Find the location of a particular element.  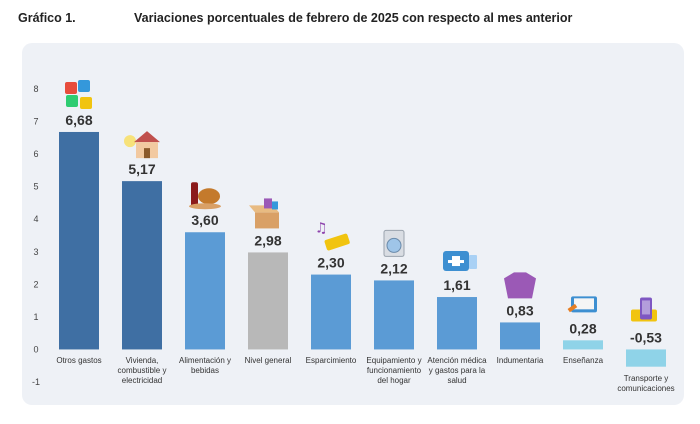

category-label-line: Atención médica is located at coordinates (457, 361).